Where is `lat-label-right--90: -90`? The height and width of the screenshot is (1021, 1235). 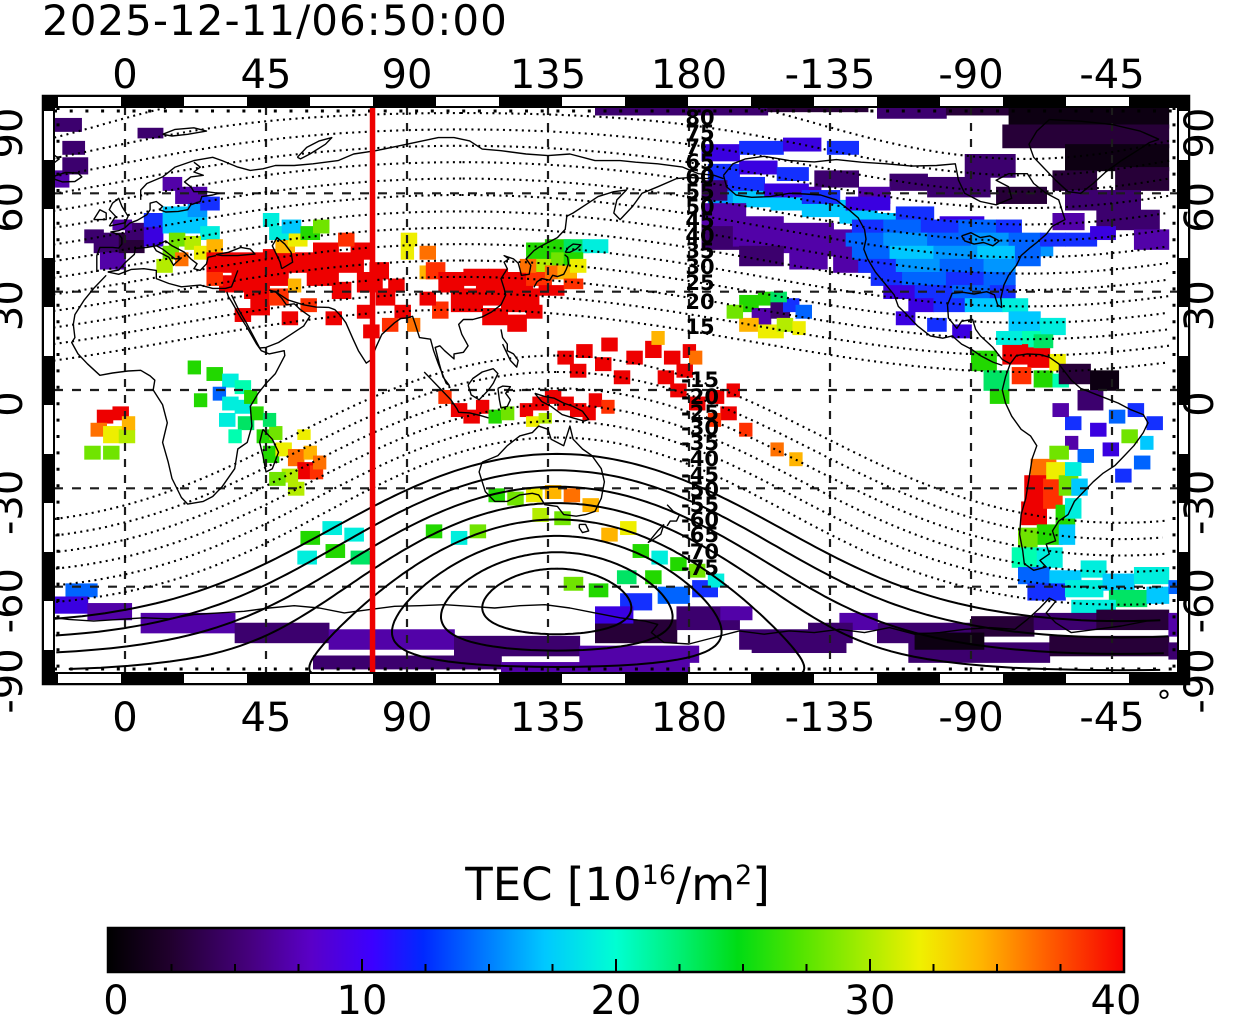
lat-label-right--90: -90 is located at coordinates (1200, 680).